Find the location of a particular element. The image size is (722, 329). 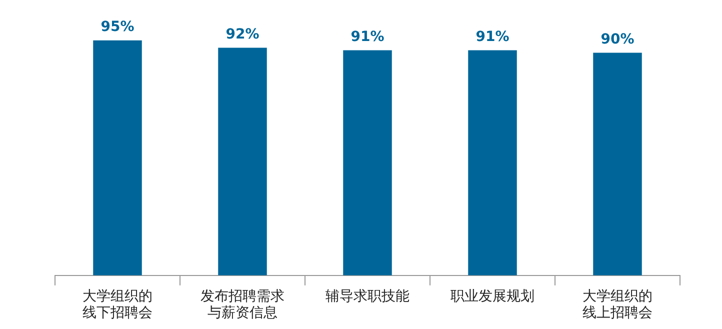

data-label: 92% is located at coordinates (243, 34).